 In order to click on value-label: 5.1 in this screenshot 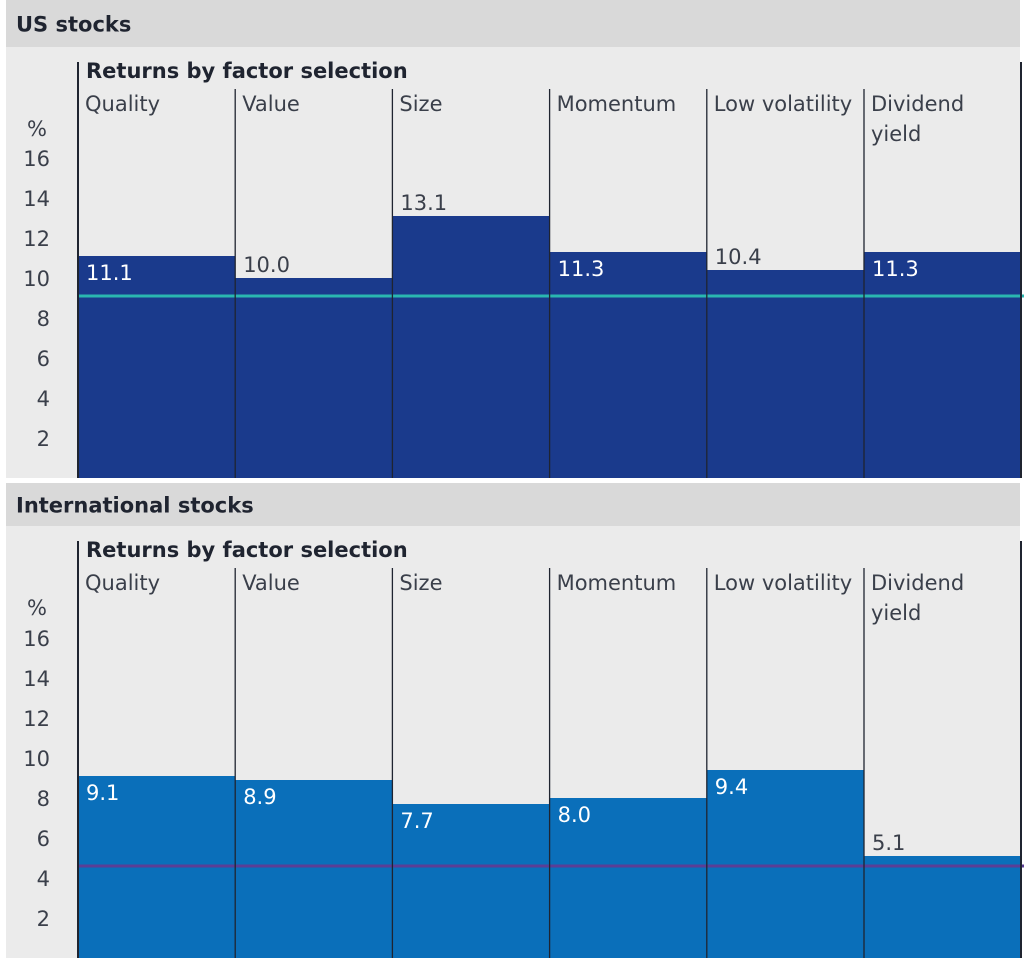, I will do `click(888, 843)`.